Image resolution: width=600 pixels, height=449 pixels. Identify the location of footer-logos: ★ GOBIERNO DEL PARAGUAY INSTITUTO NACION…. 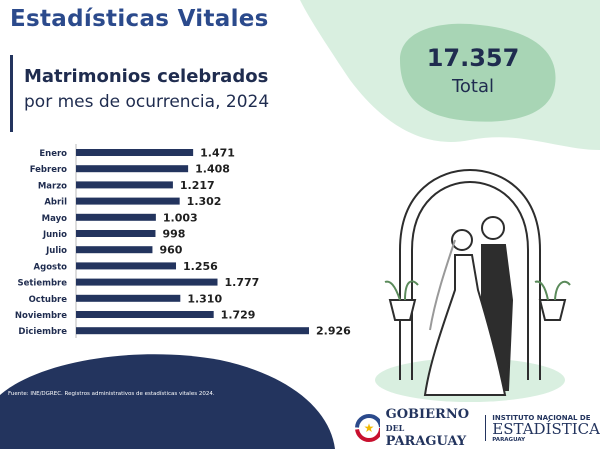
(477, 428).